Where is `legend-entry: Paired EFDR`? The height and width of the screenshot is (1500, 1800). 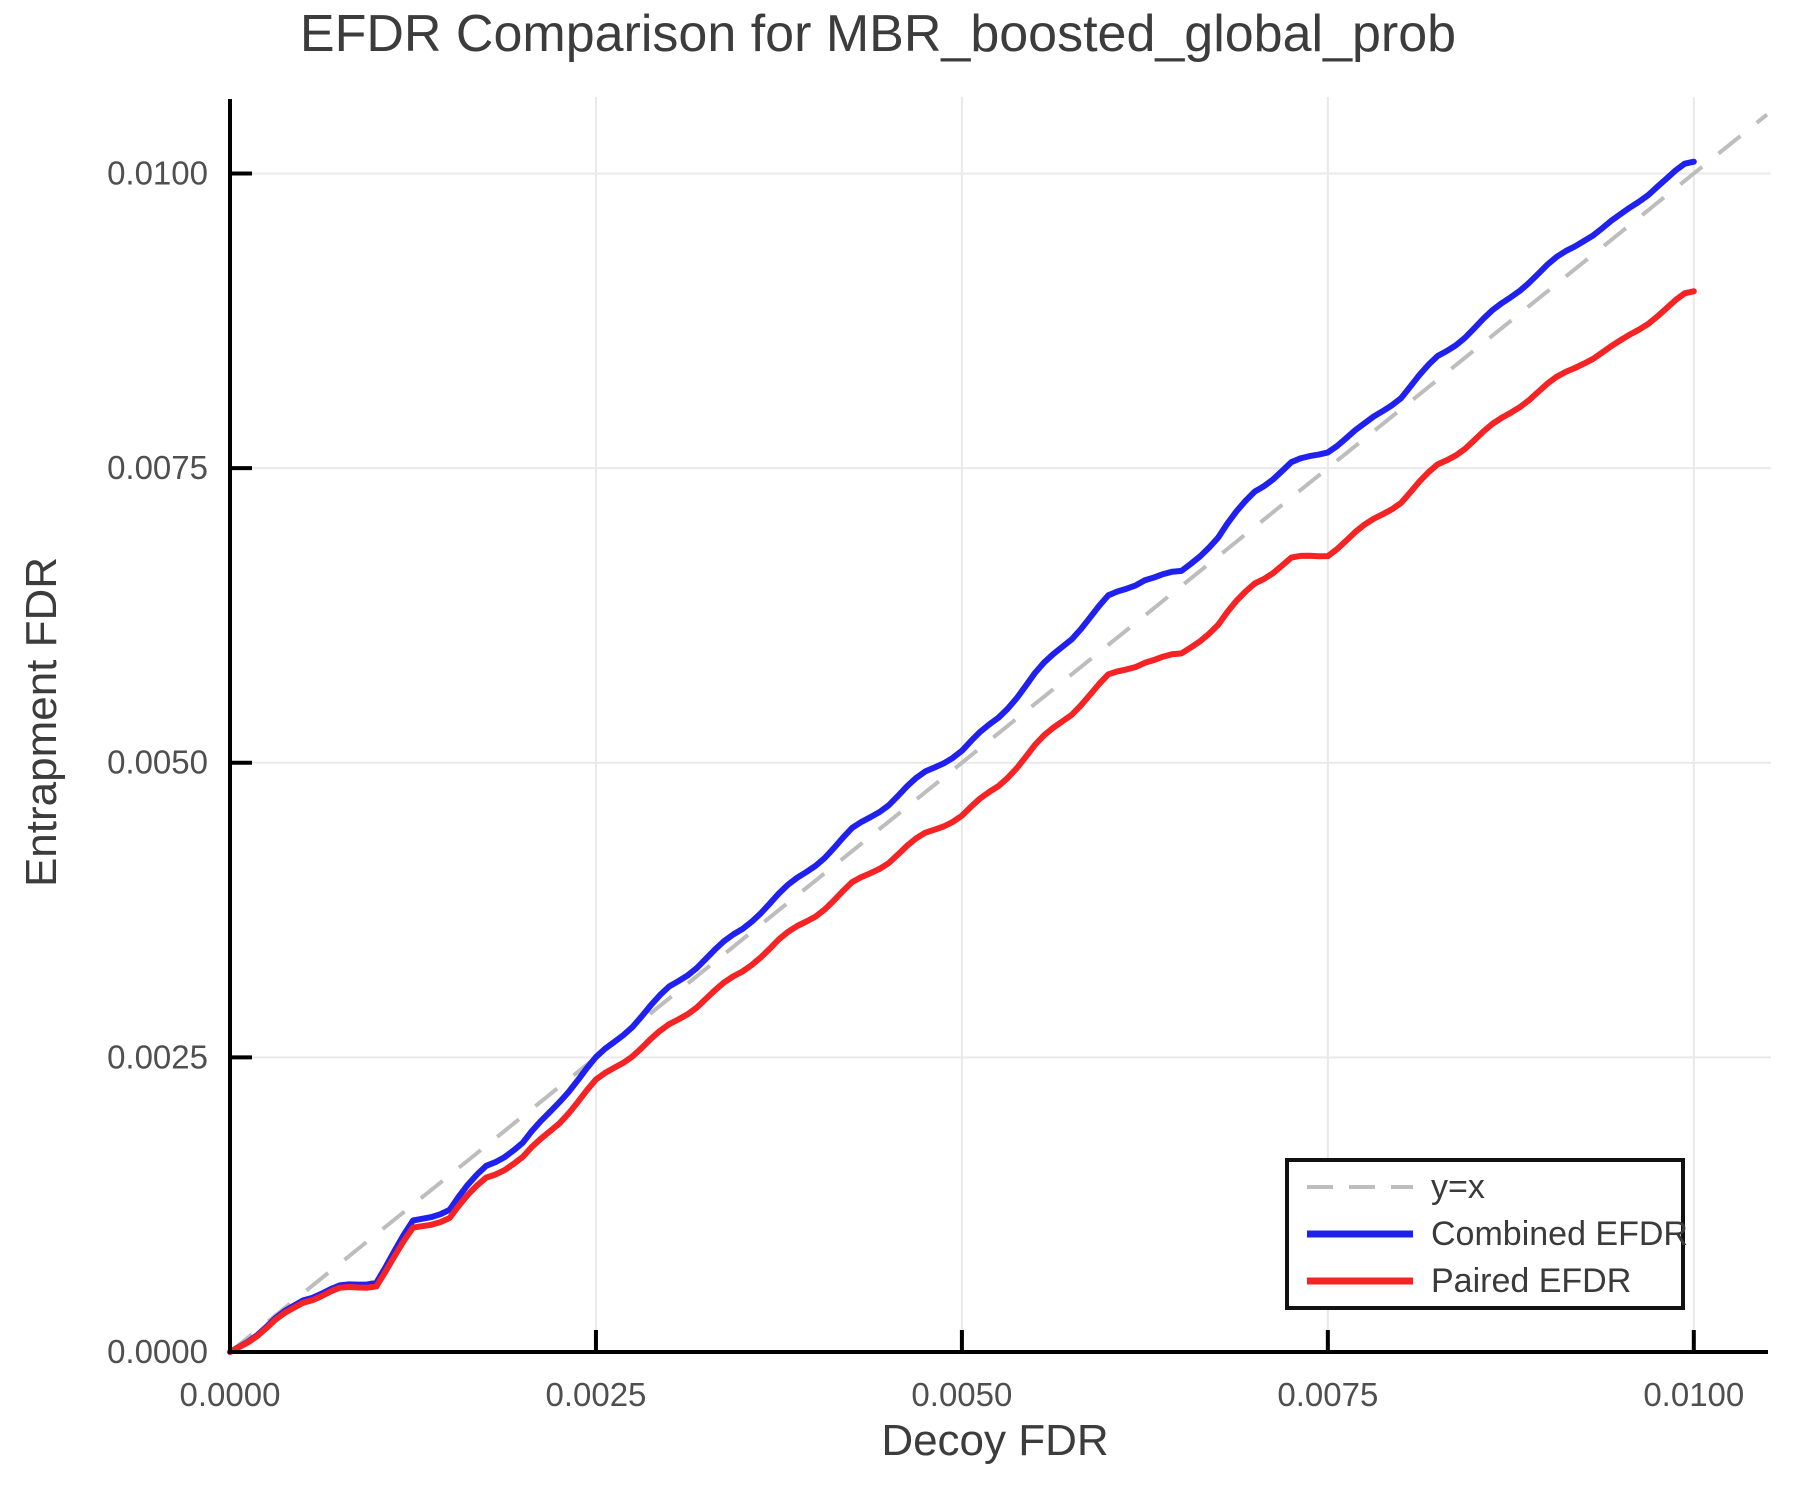 legend-entry: Paired EFDR is located at coordinates (1493, 1281).